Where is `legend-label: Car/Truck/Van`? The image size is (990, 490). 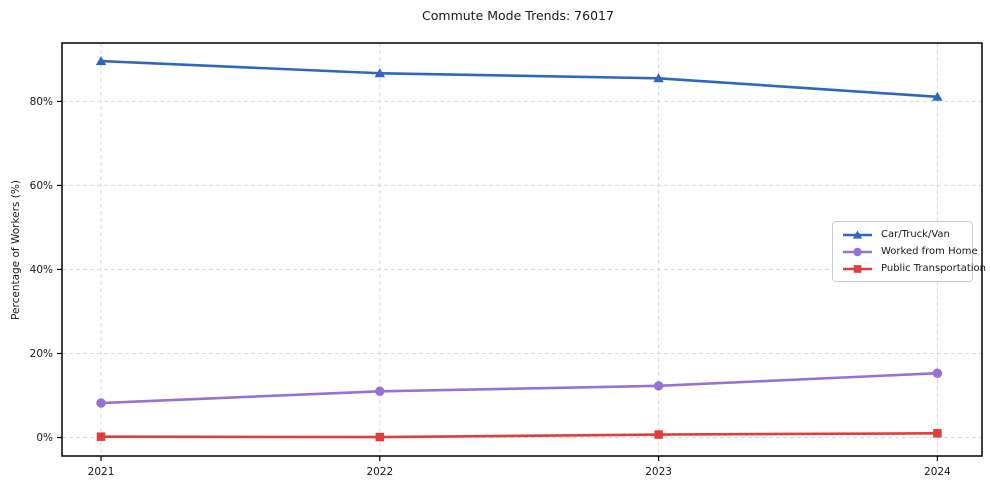
legend-label: Car/Truck/Van is located at coordinates (915, 234).